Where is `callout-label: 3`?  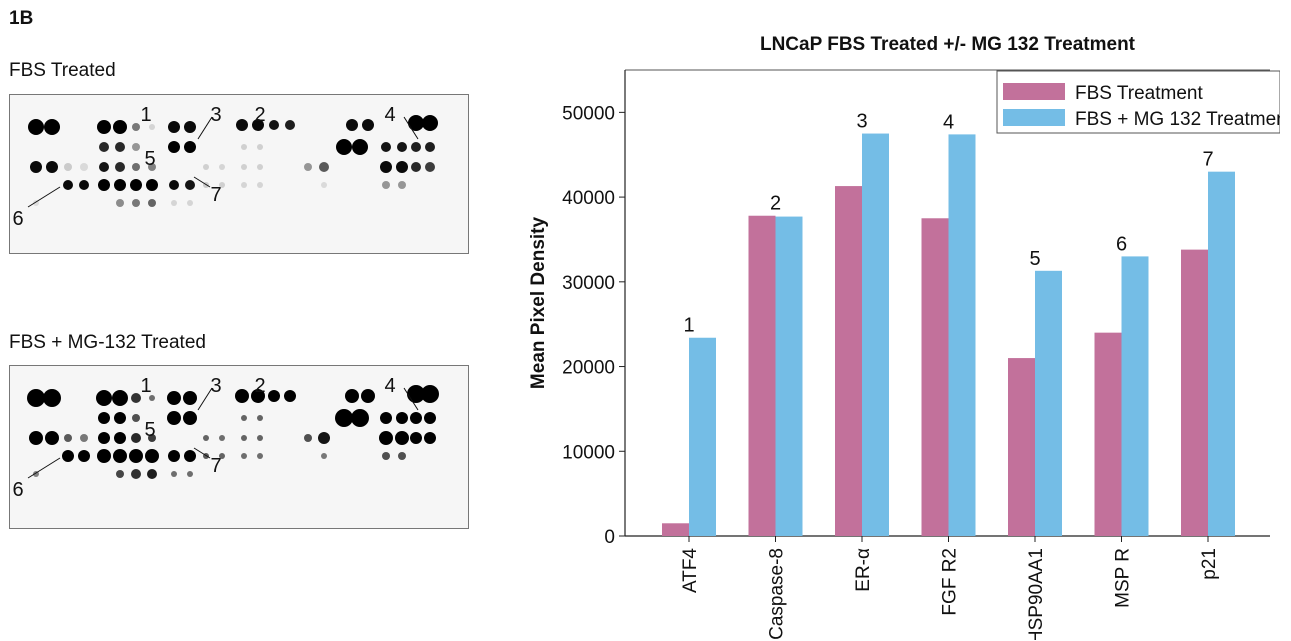
callout-label: 3 is located at coordinates (215, 386).